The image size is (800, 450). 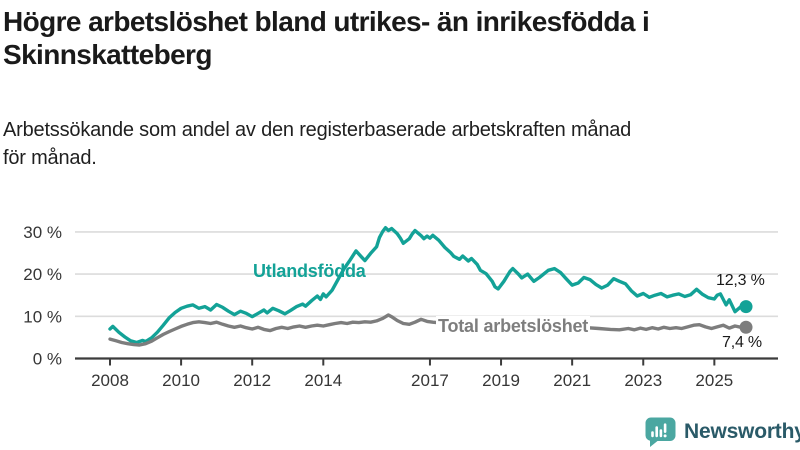 I want to click on x-axis, so click(x=426, y=361).